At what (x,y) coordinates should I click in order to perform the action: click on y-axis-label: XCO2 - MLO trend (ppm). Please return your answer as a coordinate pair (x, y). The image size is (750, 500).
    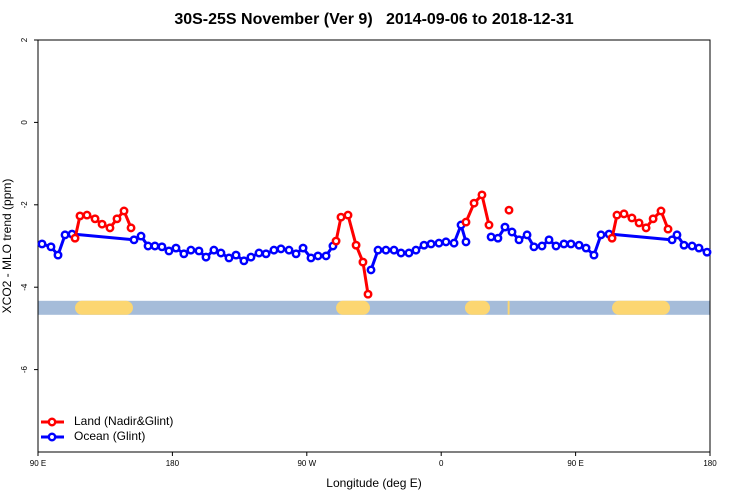
    Looking at the image, I should click on (7, 246).